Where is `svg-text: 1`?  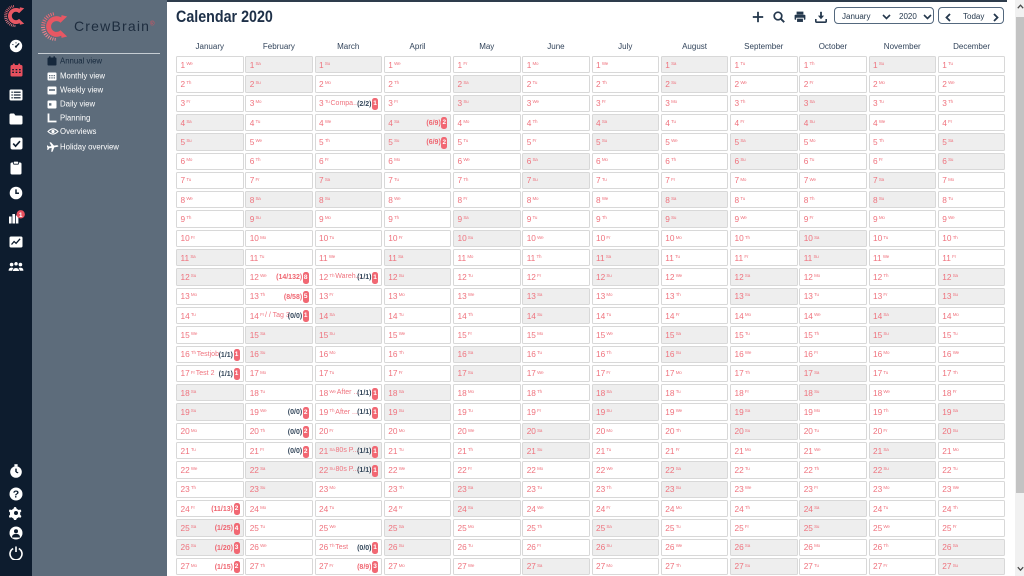
svg-text: 1 is located at coordinates (20, 215).